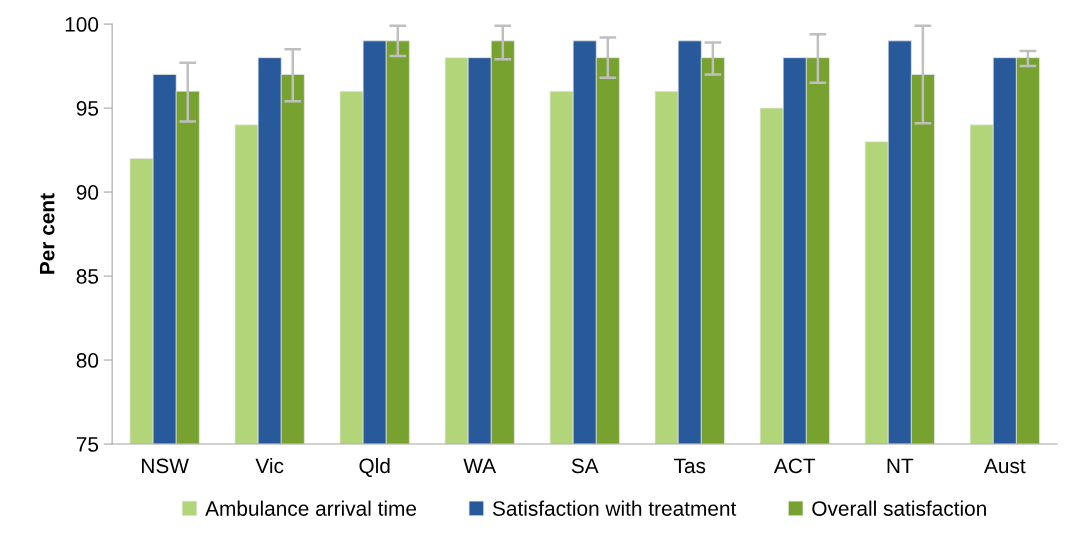 The image size is (1068, 535). I want to click on x-tick-label: ACT, so click(794, 466).